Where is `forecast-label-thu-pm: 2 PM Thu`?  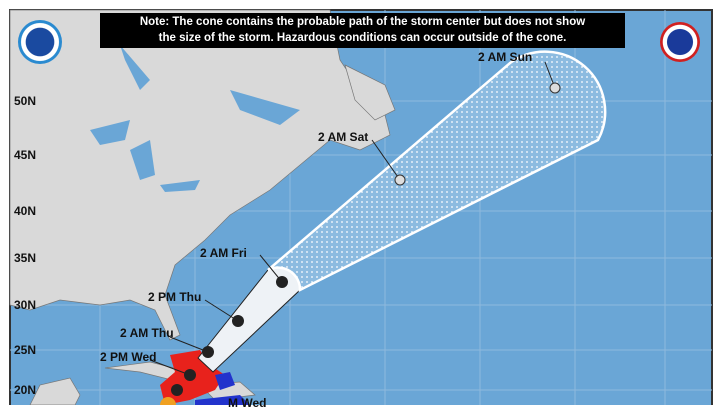
forecast-label-thu-pm: 2 PM Thu is located at coordinates (175, 297).